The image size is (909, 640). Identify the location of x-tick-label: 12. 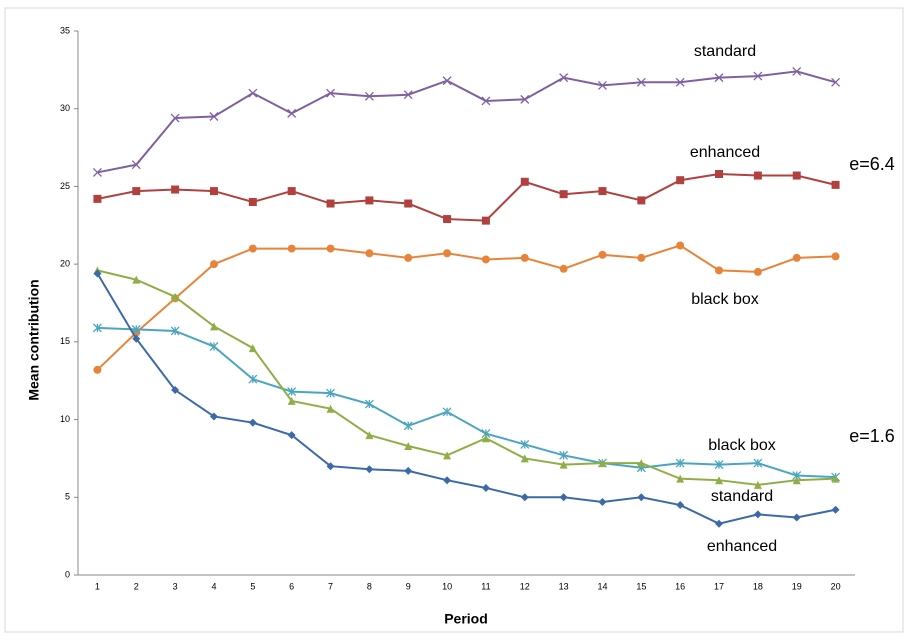
(525, 586).